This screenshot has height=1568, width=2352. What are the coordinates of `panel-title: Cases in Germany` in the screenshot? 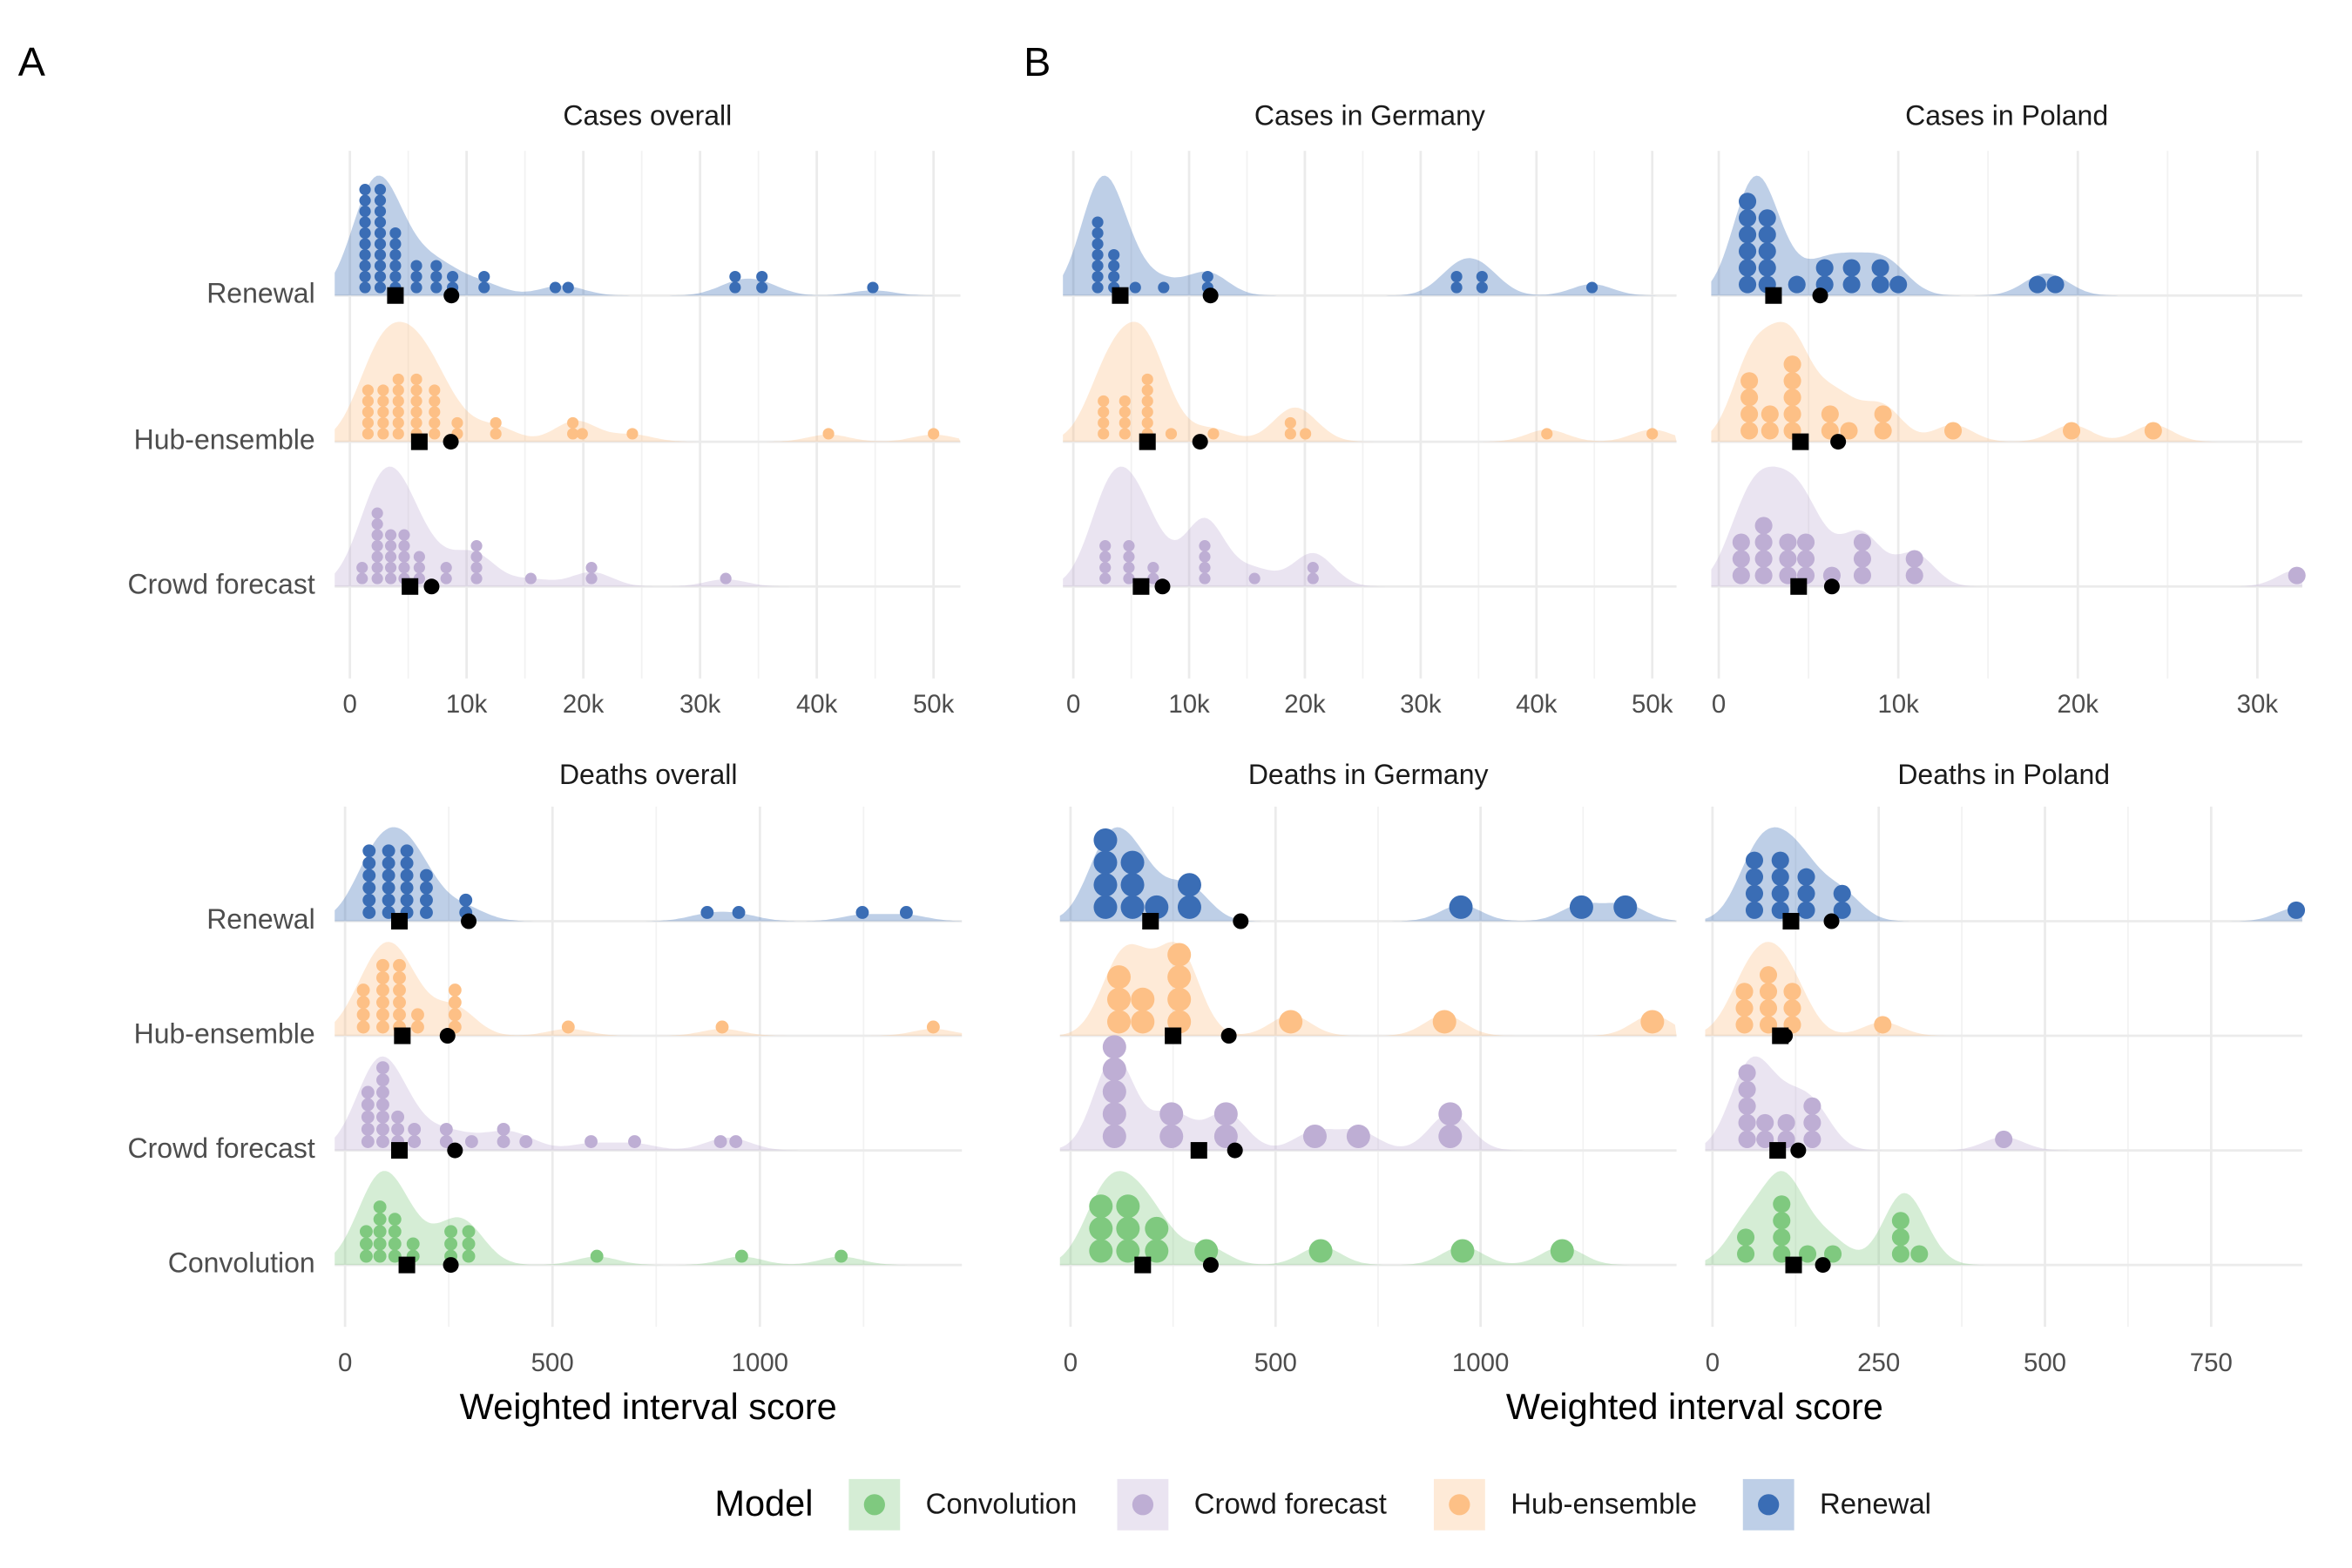 It's located at (1369, 115).